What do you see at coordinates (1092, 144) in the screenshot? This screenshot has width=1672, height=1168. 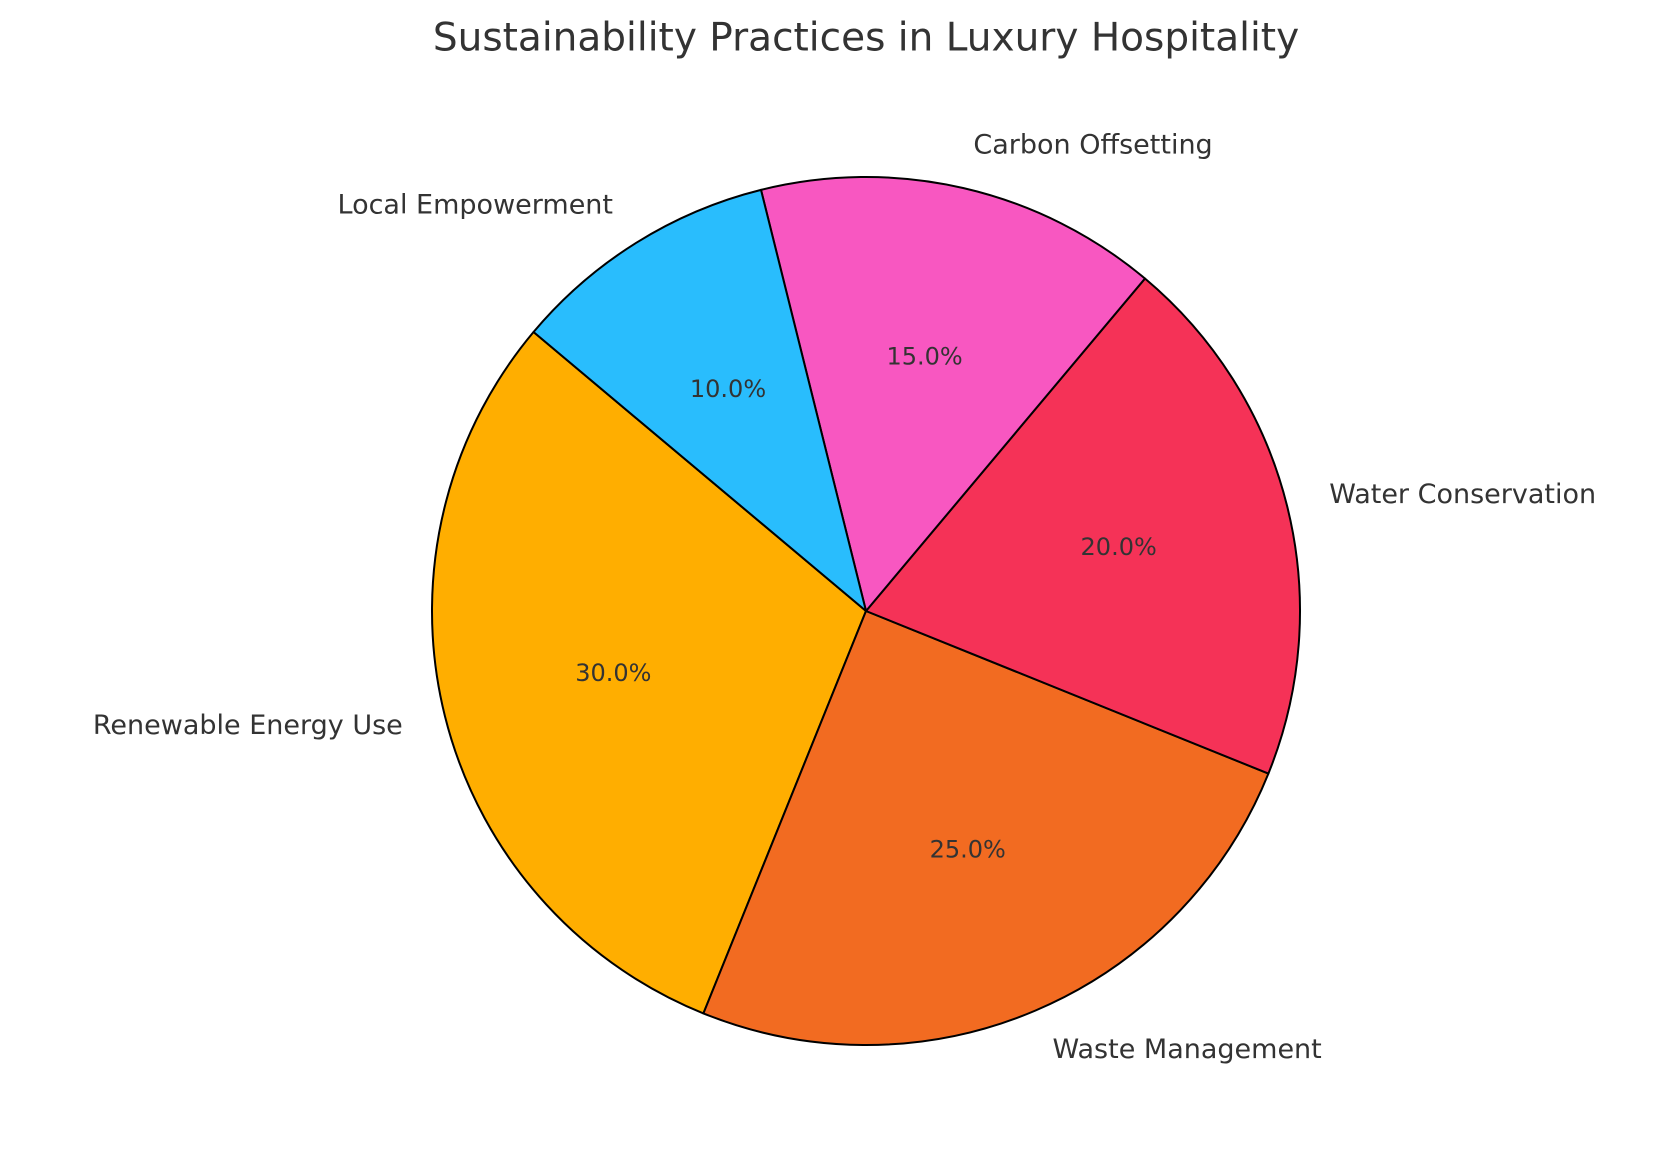 I see `slice-label: Carbon Offsetting` at bounding box center [1092, 144].